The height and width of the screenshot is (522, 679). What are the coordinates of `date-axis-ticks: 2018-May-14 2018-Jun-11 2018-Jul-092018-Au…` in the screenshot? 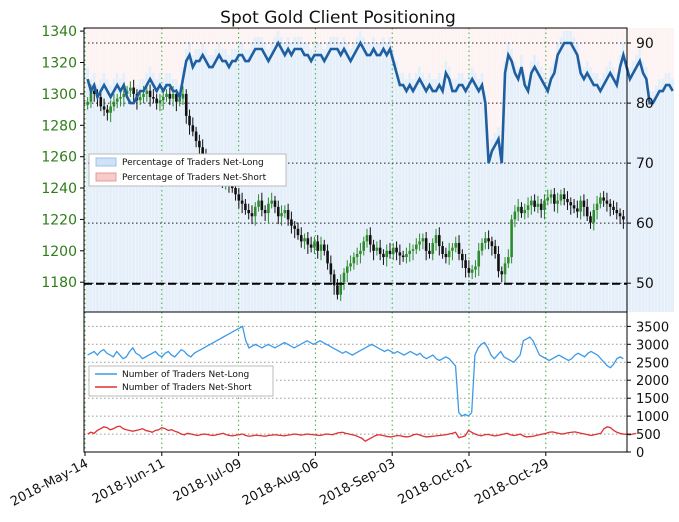 It's located at (280, 481).